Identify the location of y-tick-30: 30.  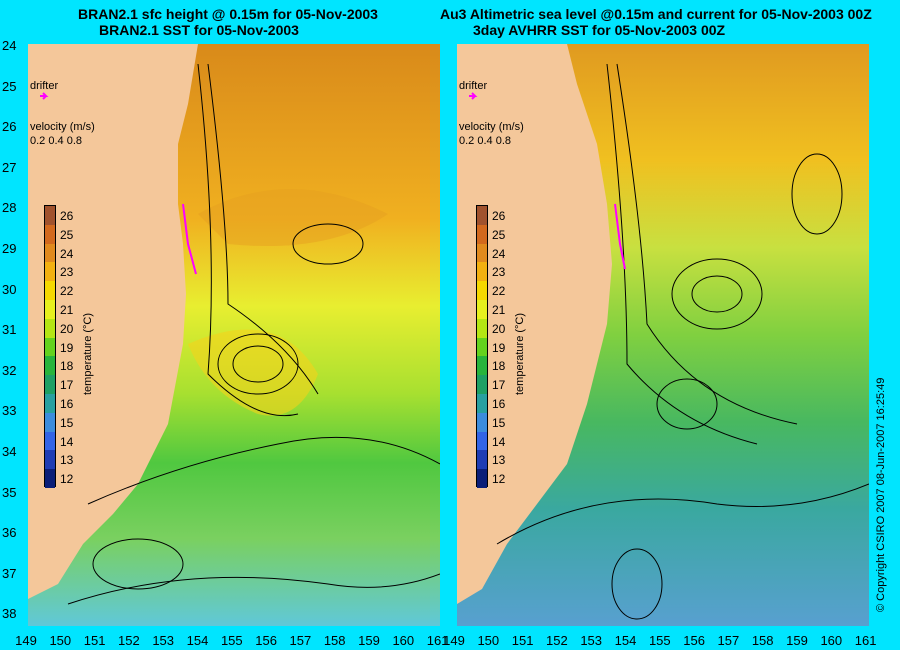
(9, 289).